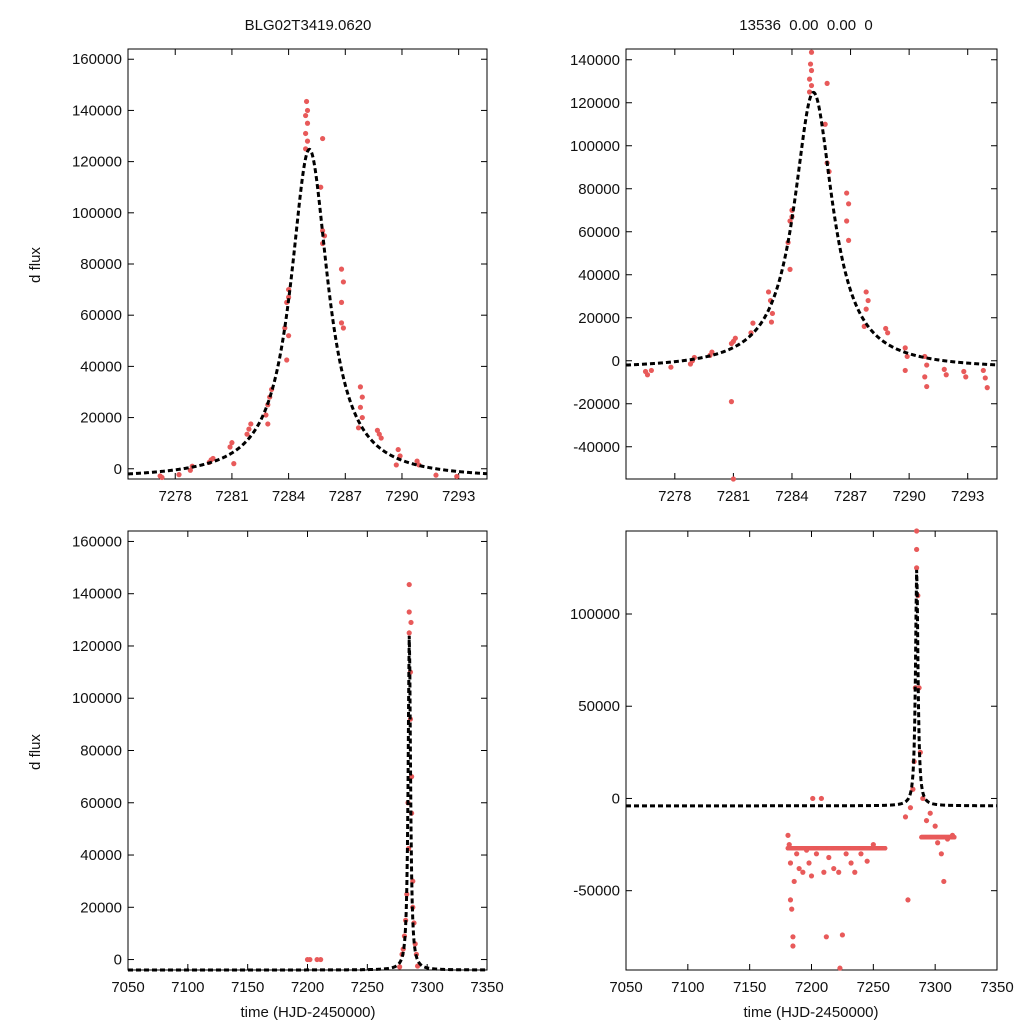 This screenshot has width=1024, height=1024. Describe the element at coordinates (885, 848) in the screenshot. I see `band-point` at that location.